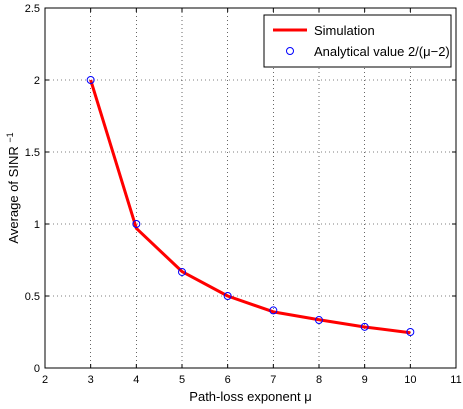  What do you see at coordinates (10, 137) in the screenshot?
I see `y-axis-label-superscript: −1` at bounding box center [10, 137].